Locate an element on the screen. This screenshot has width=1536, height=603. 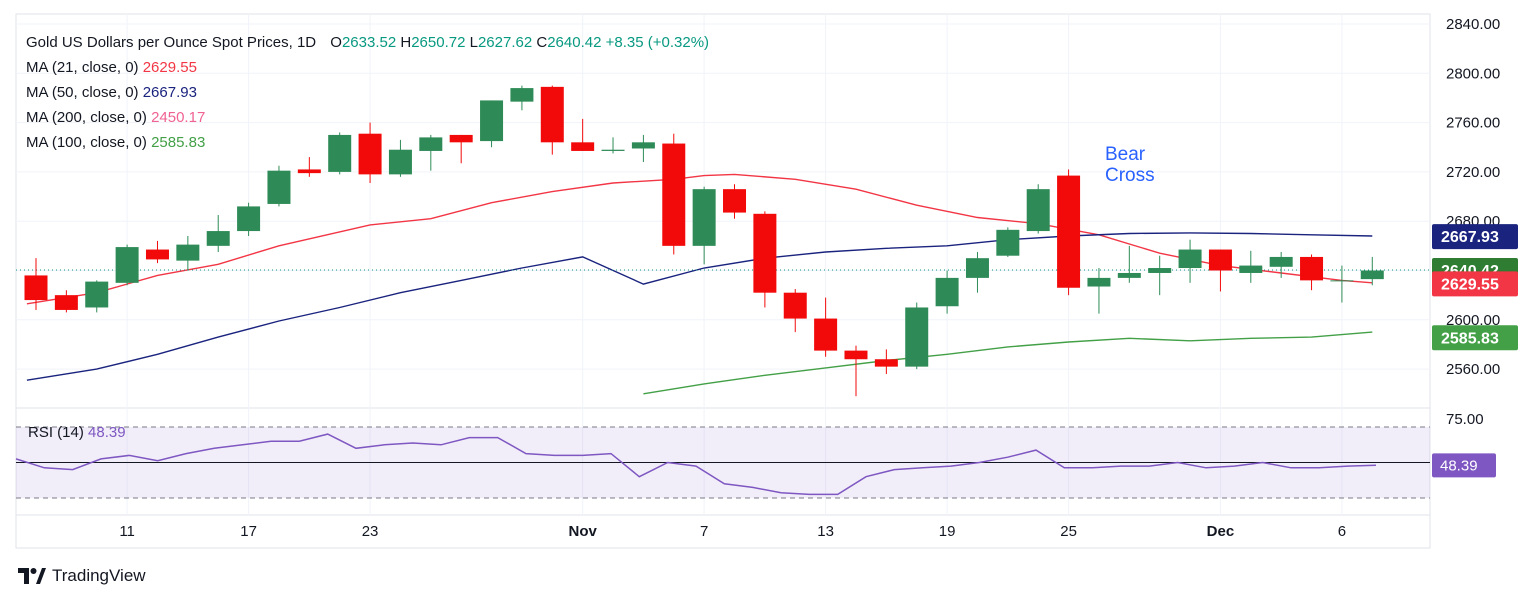
ma50-label: MA (50, close, 0) is located at coordinates (82, 92).